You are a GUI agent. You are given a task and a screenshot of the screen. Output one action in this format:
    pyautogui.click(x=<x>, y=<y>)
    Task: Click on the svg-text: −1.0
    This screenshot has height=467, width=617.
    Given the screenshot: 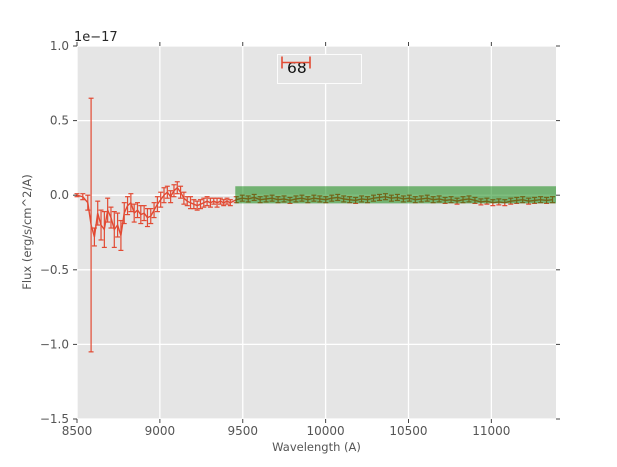 What is the action you would take?
    pyautogui.click(x=54, y=344)
    